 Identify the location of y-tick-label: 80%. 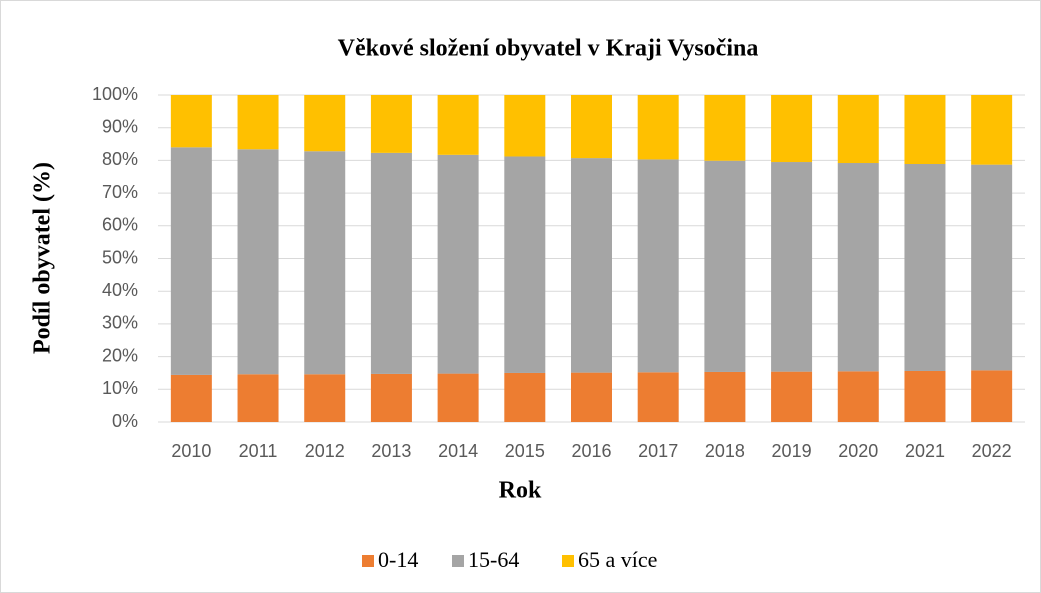
(120, 159).